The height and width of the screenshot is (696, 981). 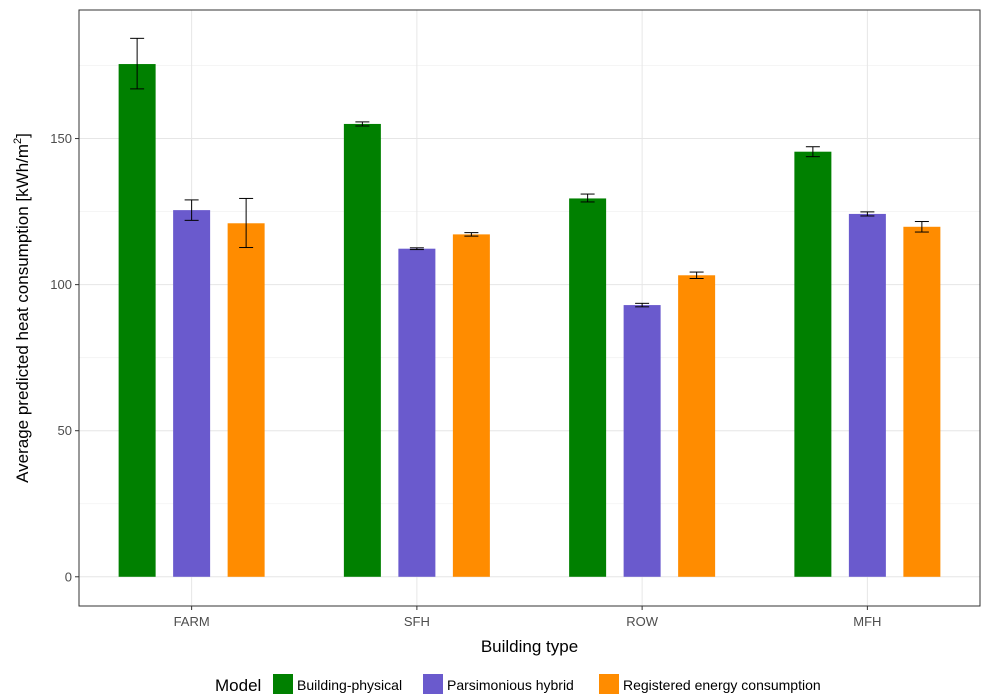 What do you see at coordinates (65, 430) in the screenshot?
I see `y-tick-label: 50` at bounding box center [65, 430].